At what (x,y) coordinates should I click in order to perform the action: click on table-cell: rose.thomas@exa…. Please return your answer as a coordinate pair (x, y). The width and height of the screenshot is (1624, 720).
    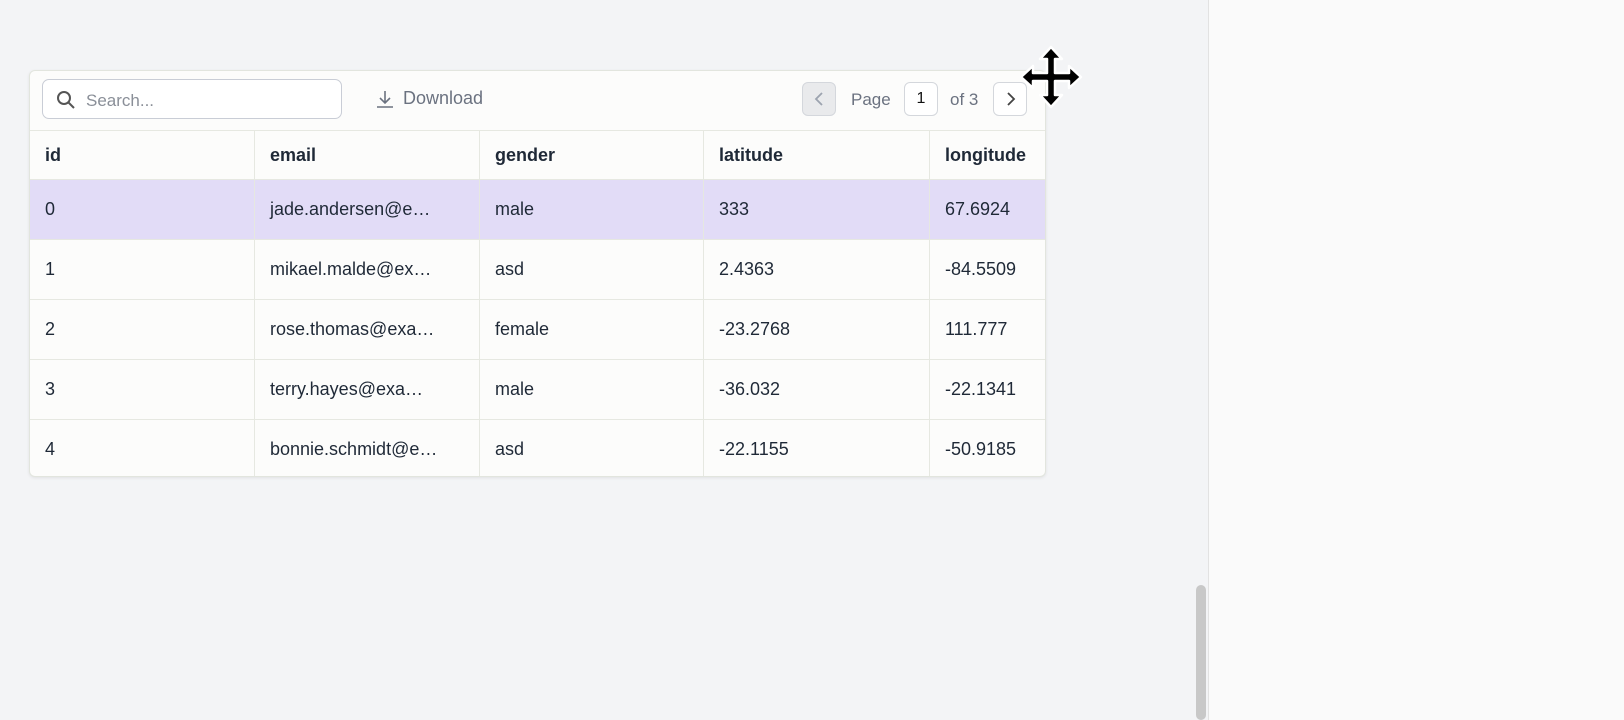
    Looking at the image, I should click on (367, 329).